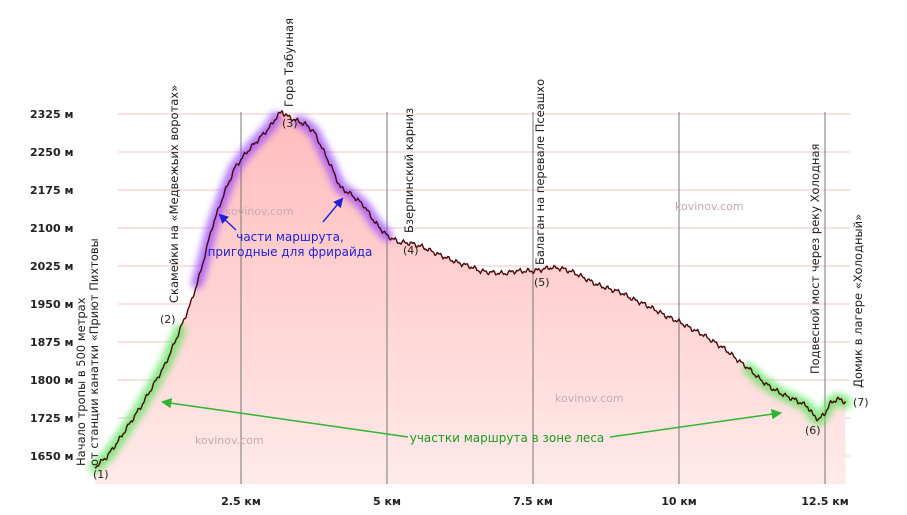 The height and width of the screenshot is (515, 907). I want to click on x-tick-label: 5 км, so click(387, 501).